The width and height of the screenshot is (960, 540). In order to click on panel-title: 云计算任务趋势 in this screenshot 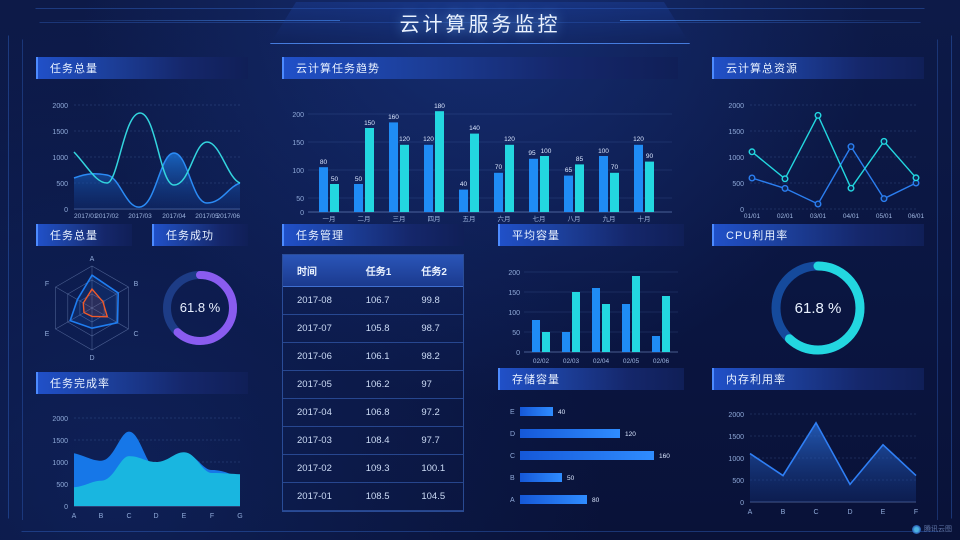, I will do `click(338, 69)`.